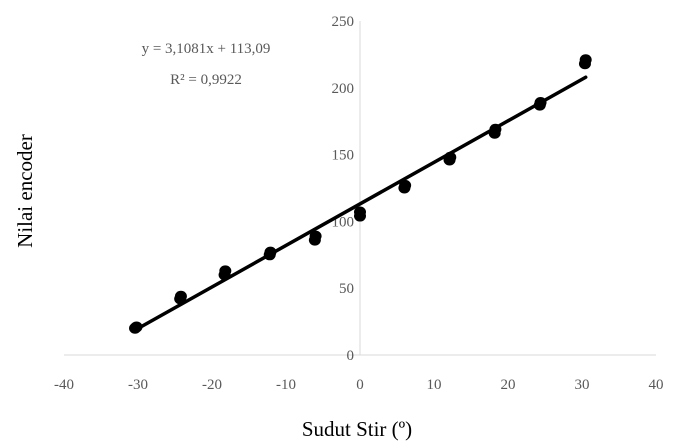 The width and height of the screenshot is (681, 443). Describe the element at coordinates (343, 22) in the screenshot. I see `y-tick-label: 250` at that location.